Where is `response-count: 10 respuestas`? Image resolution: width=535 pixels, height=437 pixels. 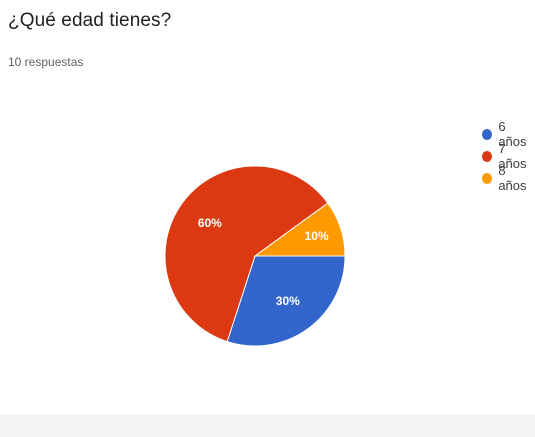 response-count: 10 respuestas is located at coordinates (46, 62).